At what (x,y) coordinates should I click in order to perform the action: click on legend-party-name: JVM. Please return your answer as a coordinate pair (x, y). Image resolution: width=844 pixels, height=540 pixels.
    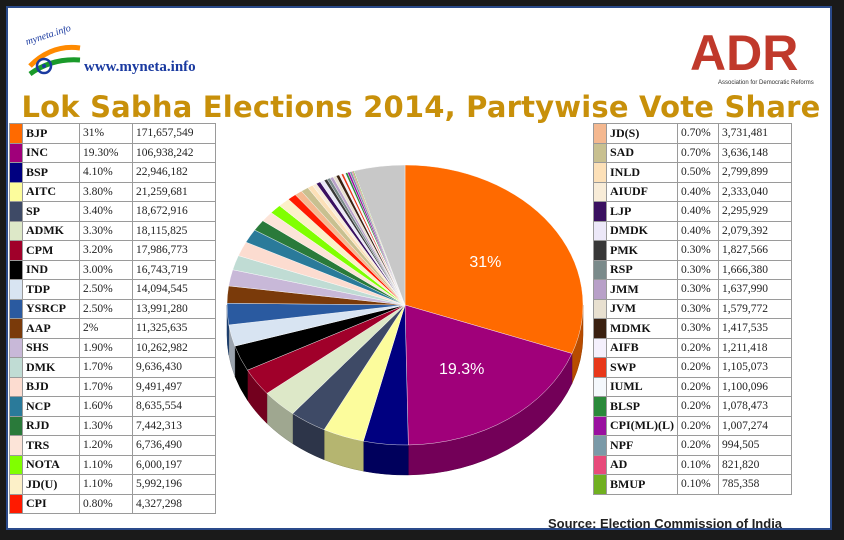
    Looking at the image, I should click on (642, 308).